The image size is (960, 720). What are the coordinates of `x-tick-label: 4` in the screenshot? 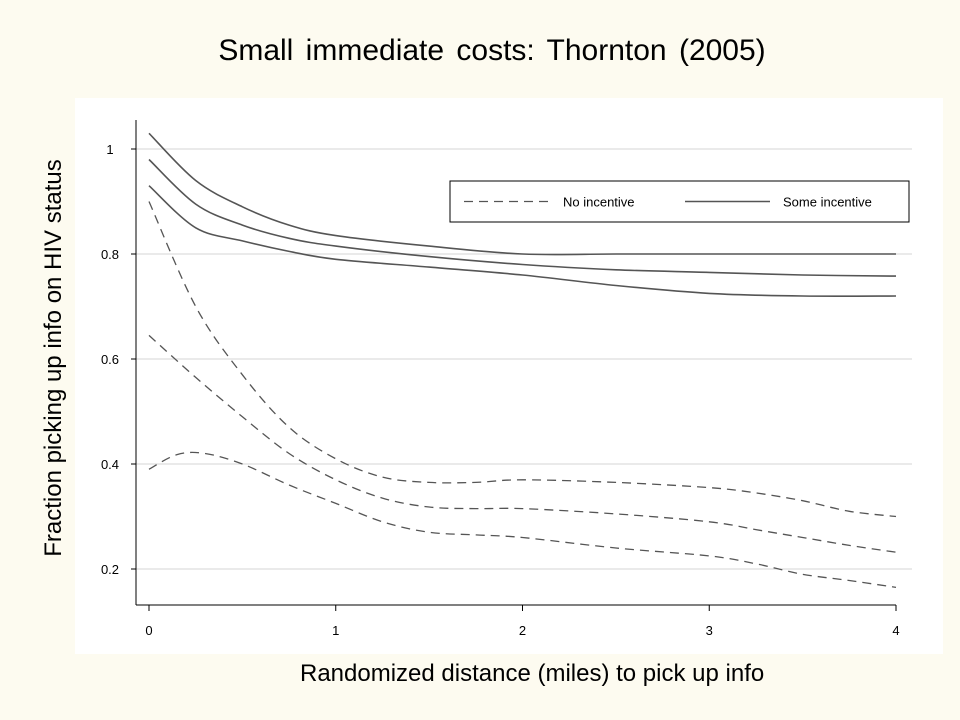 It's located at (895, 630).